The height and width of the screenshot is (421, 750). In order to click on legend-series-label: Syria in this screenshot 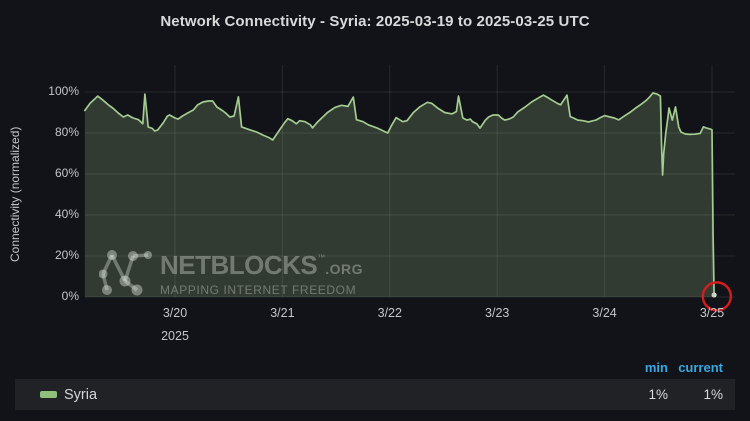, I will do `click(81, 394)`.